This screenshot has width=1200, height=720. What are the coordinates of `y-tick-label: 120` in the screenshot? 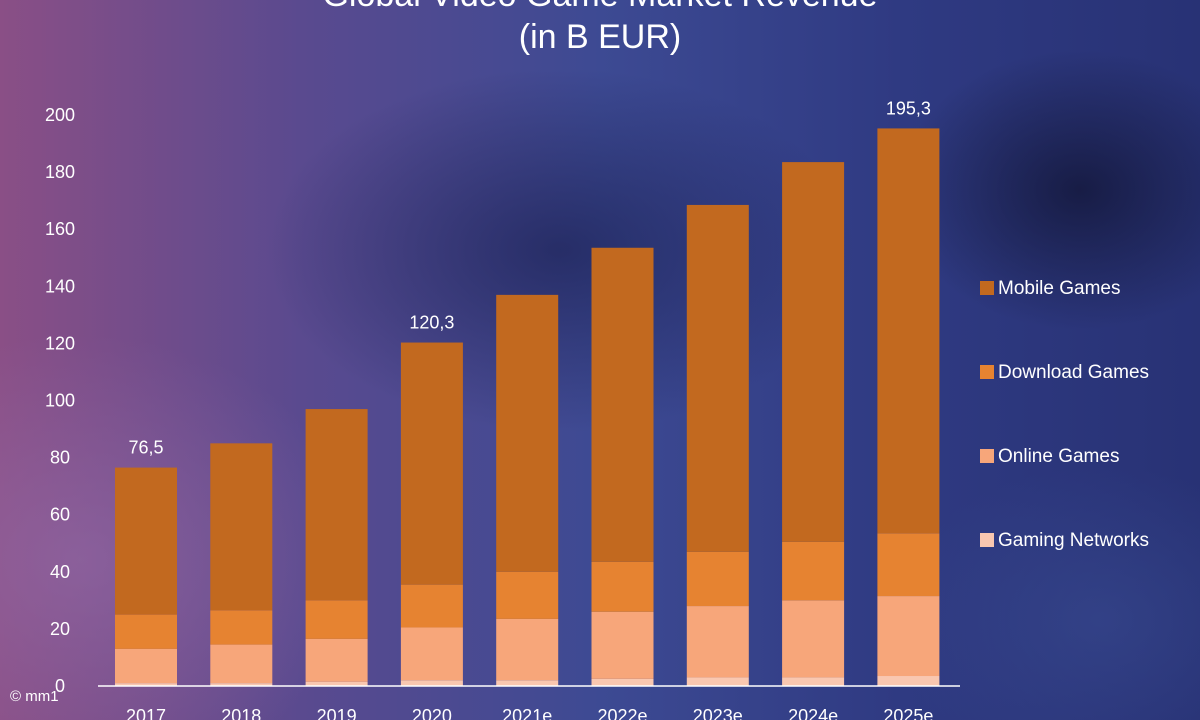 It's located at (60, 343).